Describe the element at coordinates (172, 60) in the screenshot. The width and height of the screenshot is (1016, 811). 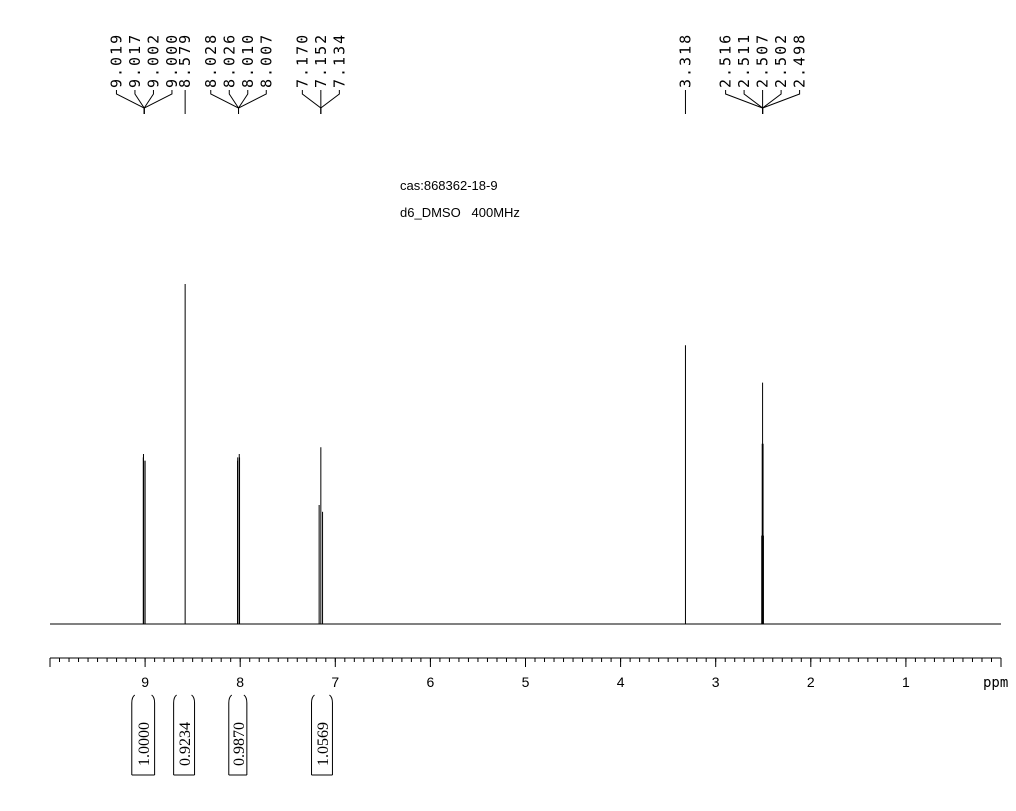
I see `peak-label: 9.000` at that location.